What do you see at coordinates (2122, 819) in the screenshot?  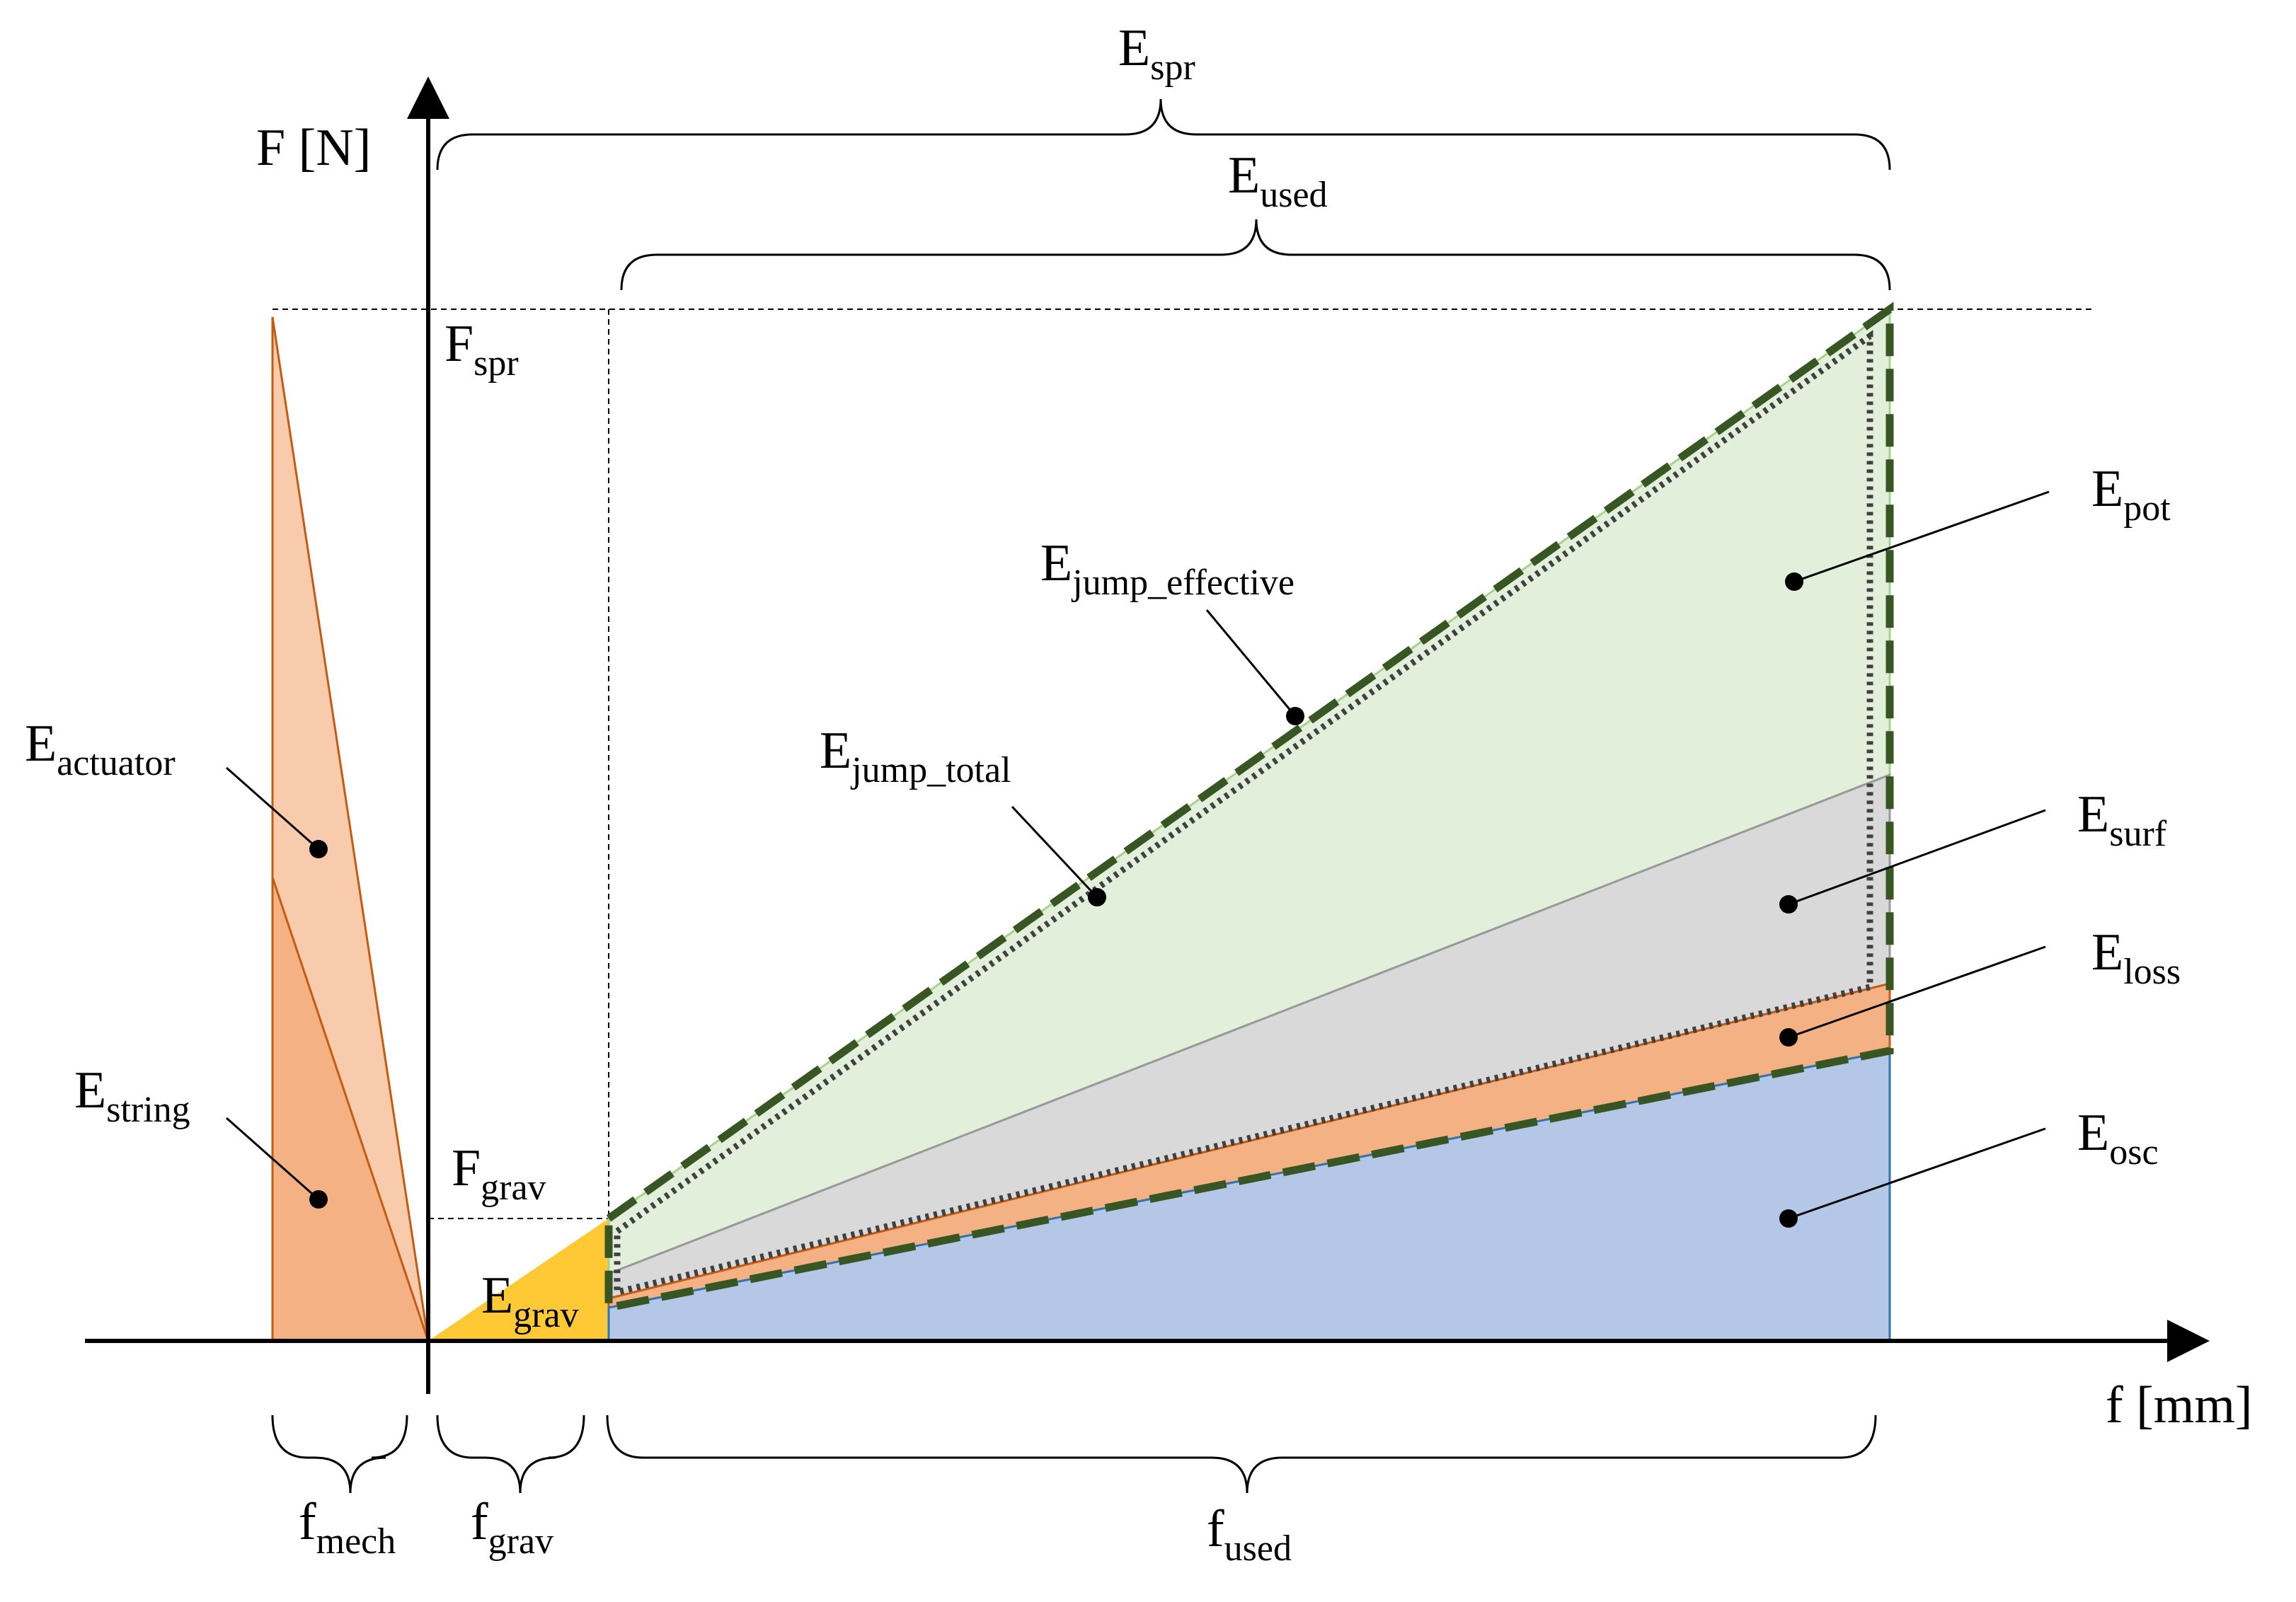 I see `e-surf-label: Esurf` at bounding box center [2122, 819].